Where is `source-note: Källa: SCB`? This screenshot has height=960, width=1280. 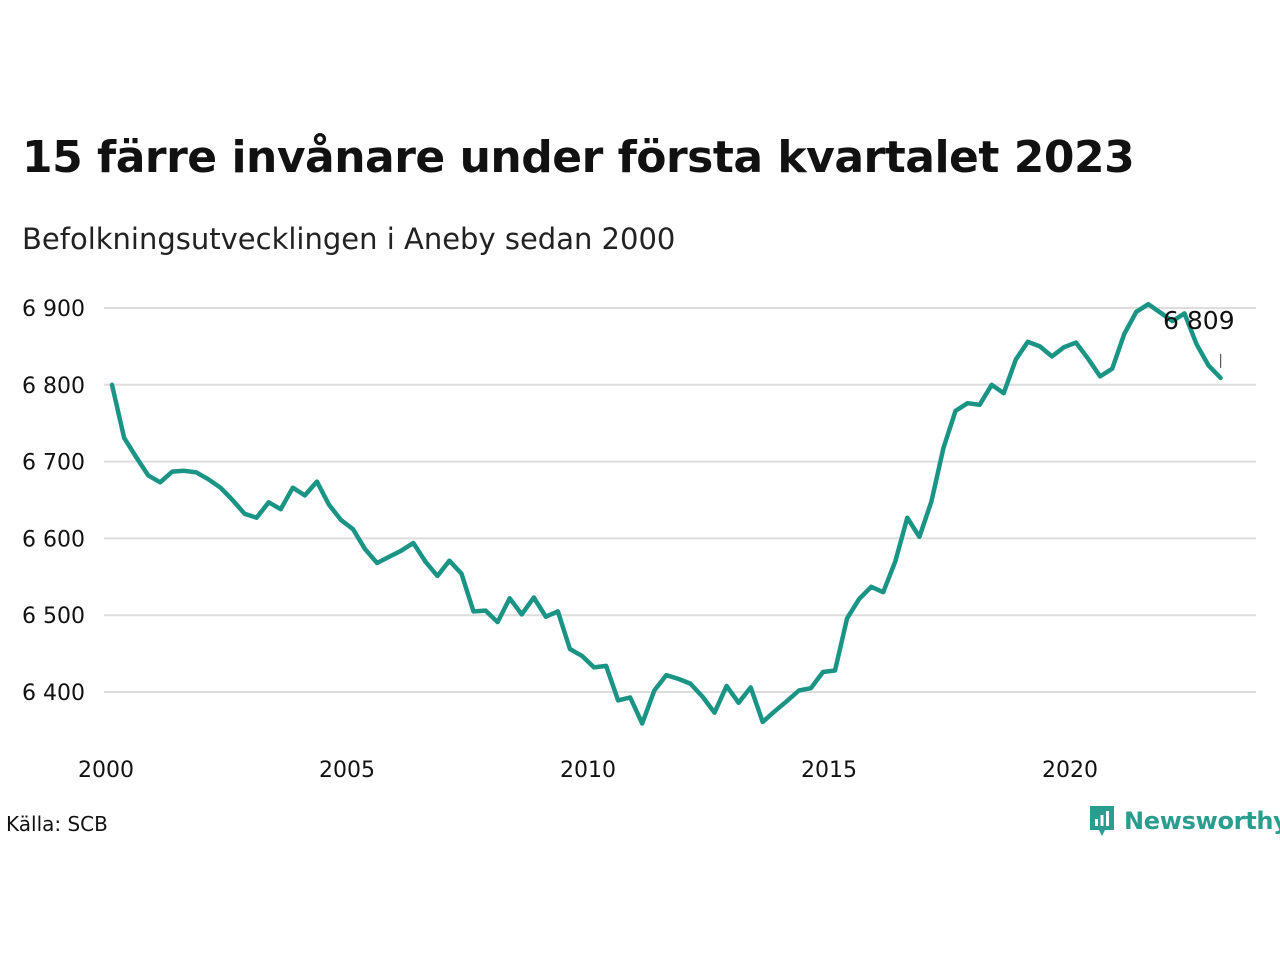 source-note: Källa: SCB is located at coordinates (57, 824).